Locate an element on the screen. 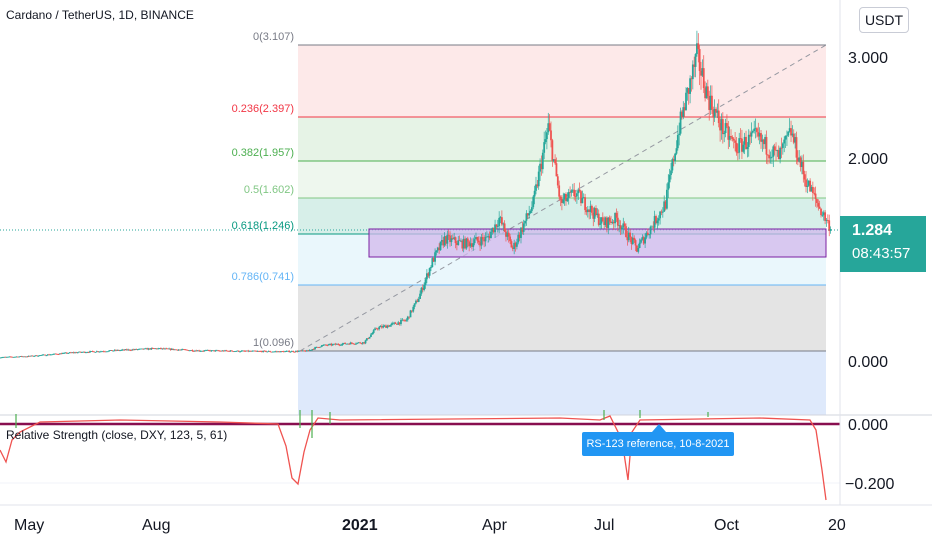 The width and height of the screenshot is (932, 555). fib-label-0382: 0.382(1.957) is located at coordinates (263, 153).